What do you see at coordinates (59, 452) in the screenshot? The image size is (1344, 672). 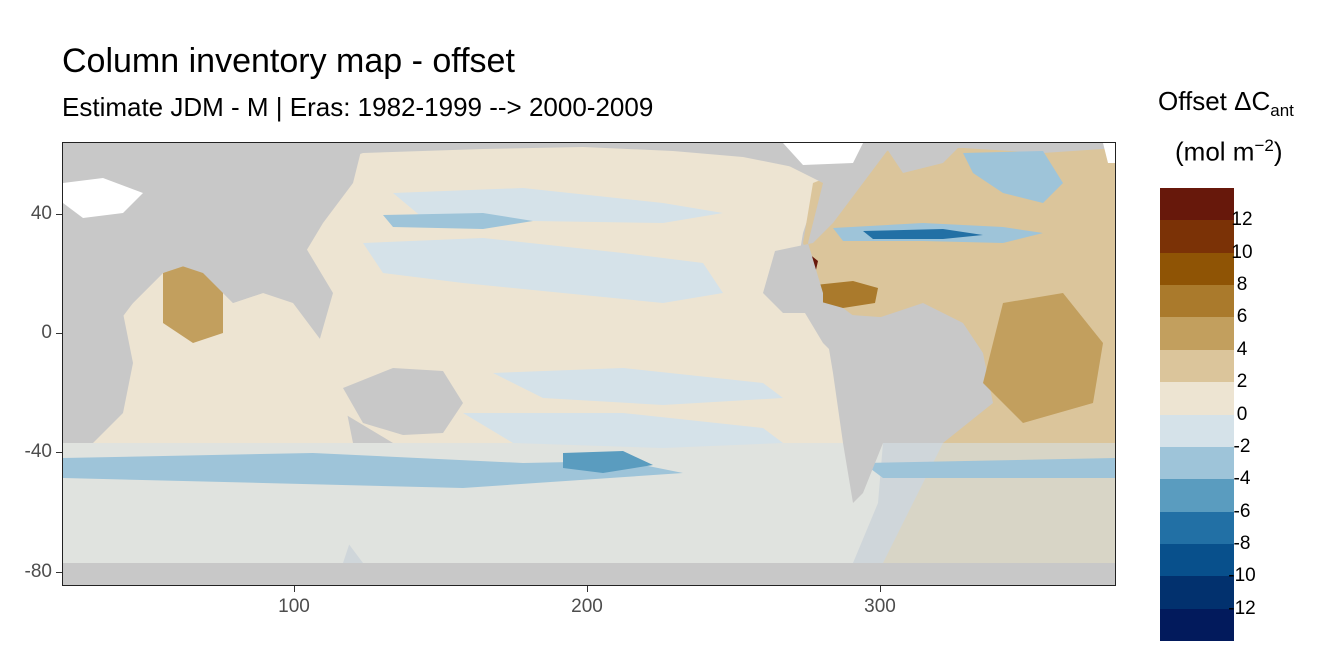 I see `y-tickmark-m40` at bounding box center [59, 452].